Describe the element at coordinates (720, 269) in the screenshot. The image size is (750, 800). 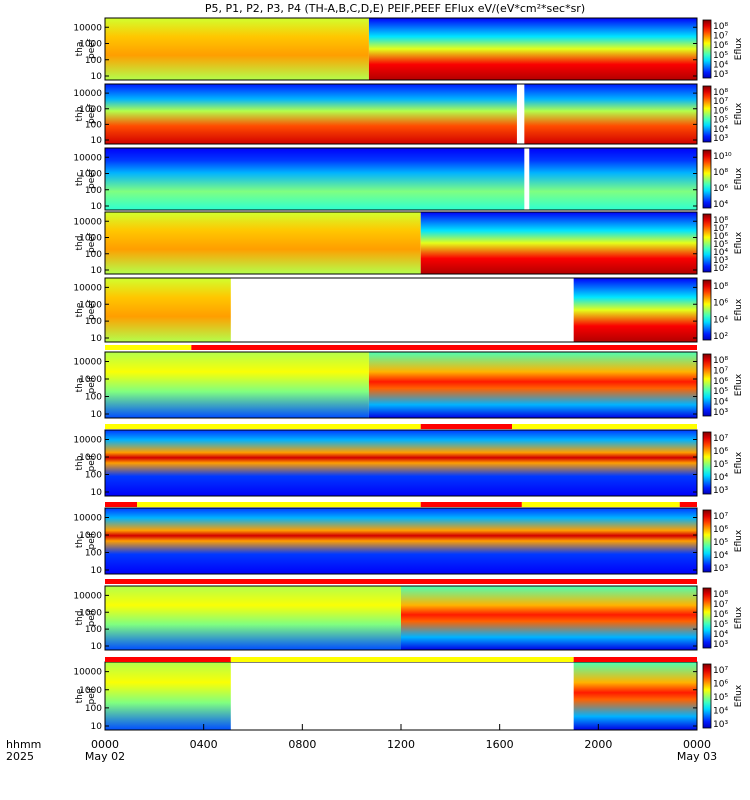
I see `colorbar-tick-label: 10²` at that location.